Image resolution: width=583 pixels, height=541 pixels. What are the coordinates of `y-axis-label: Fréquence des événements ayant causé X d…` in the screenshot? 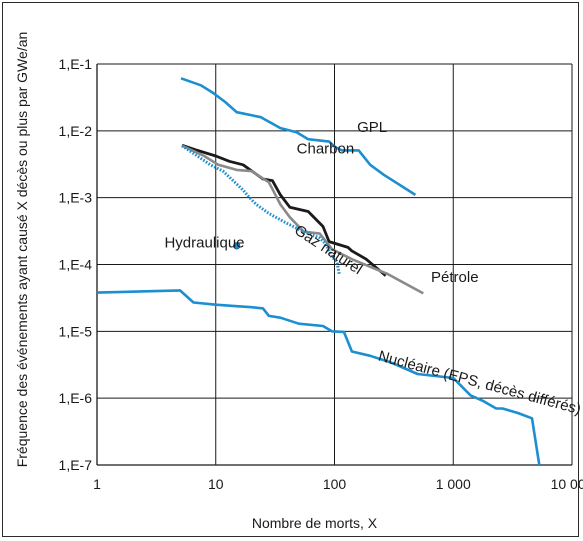 It's located at (22, 250).